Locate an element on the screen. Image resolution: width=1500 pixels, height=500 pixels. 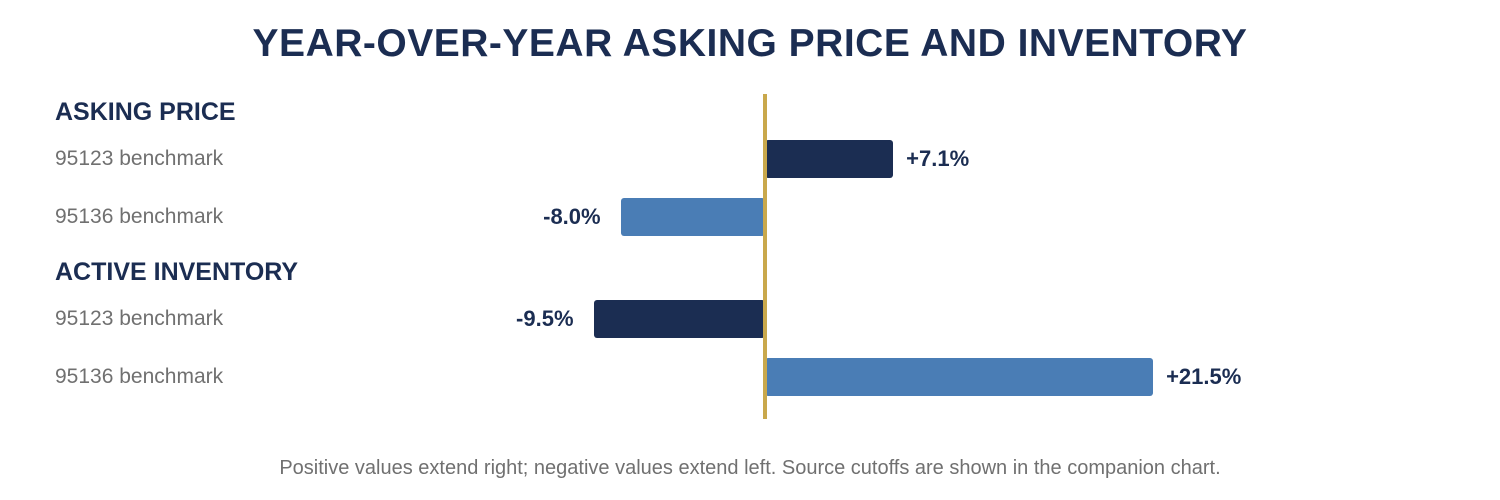
data-label: -8.0% is located at coordinates (572, 216).